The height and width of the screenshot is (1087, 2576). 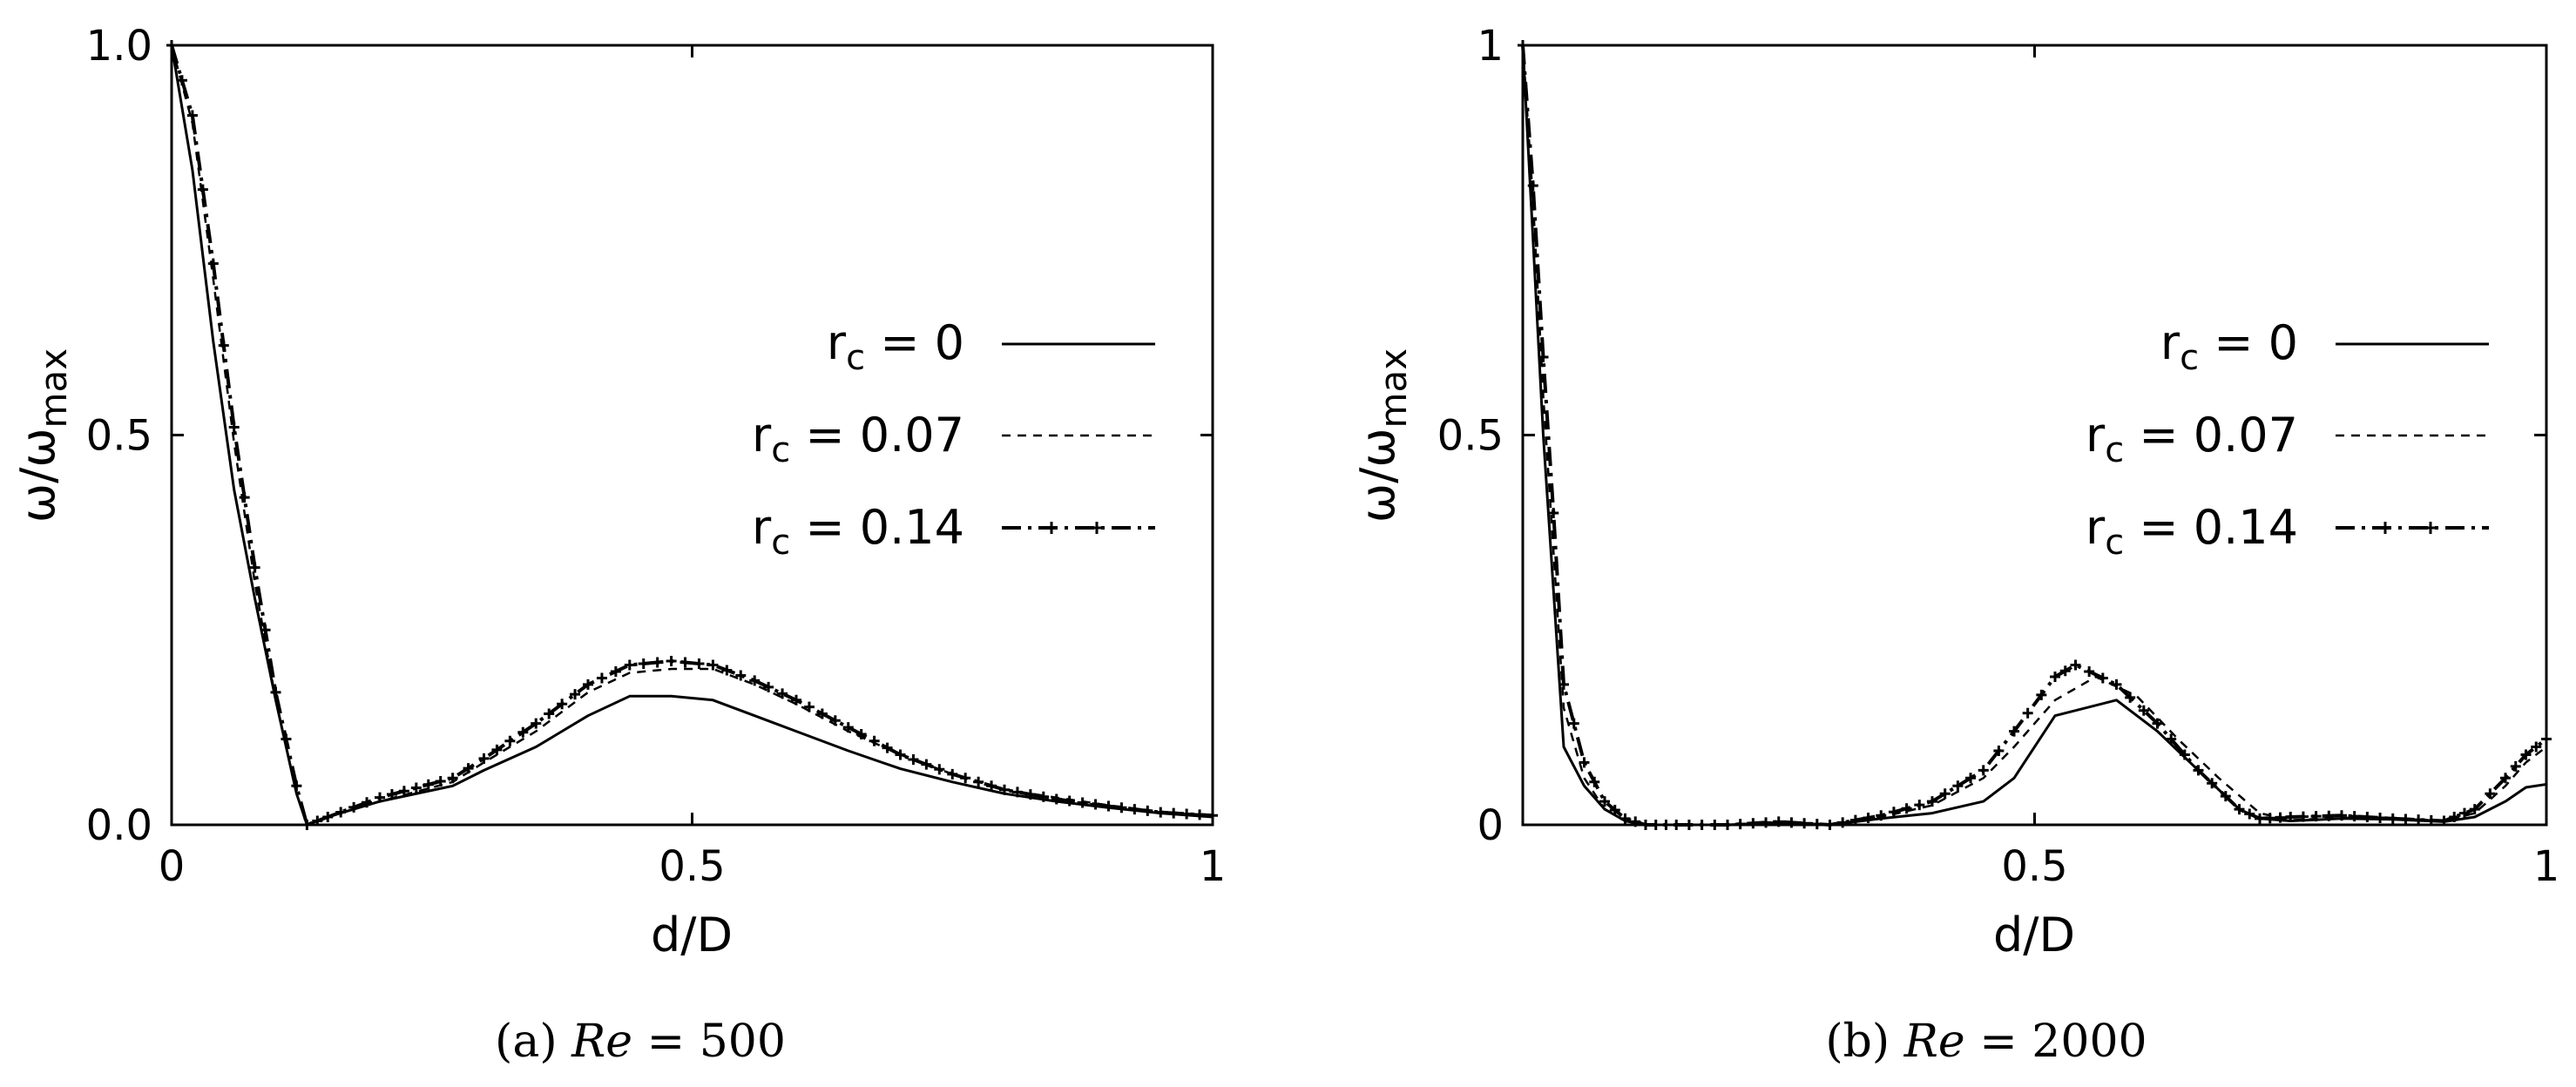 I want to click on panel-b-legend-label-3: rc = 0.14, so click(x=2192, y=531).